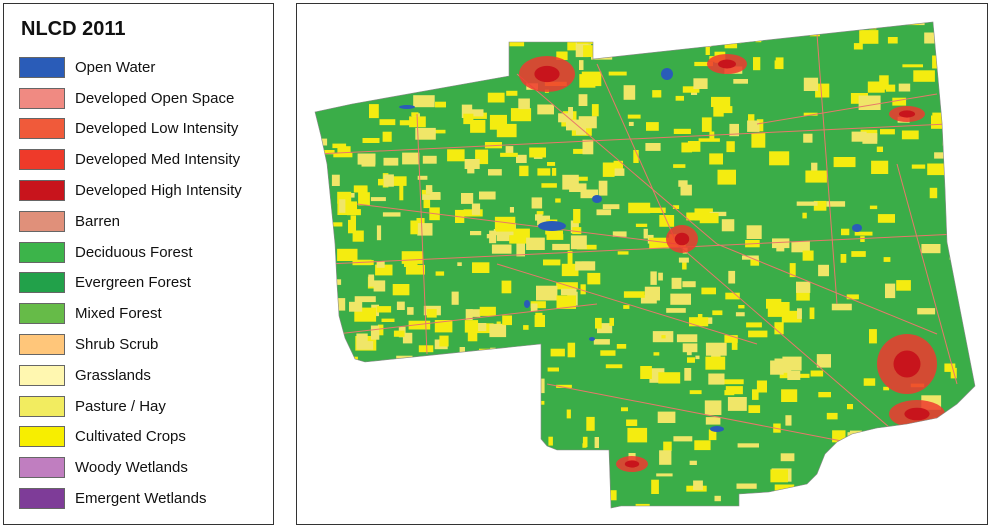 The height and width of the screenshot is (531, 995). I want to click on legend-title: NLCD 2011, so click(73, 29).